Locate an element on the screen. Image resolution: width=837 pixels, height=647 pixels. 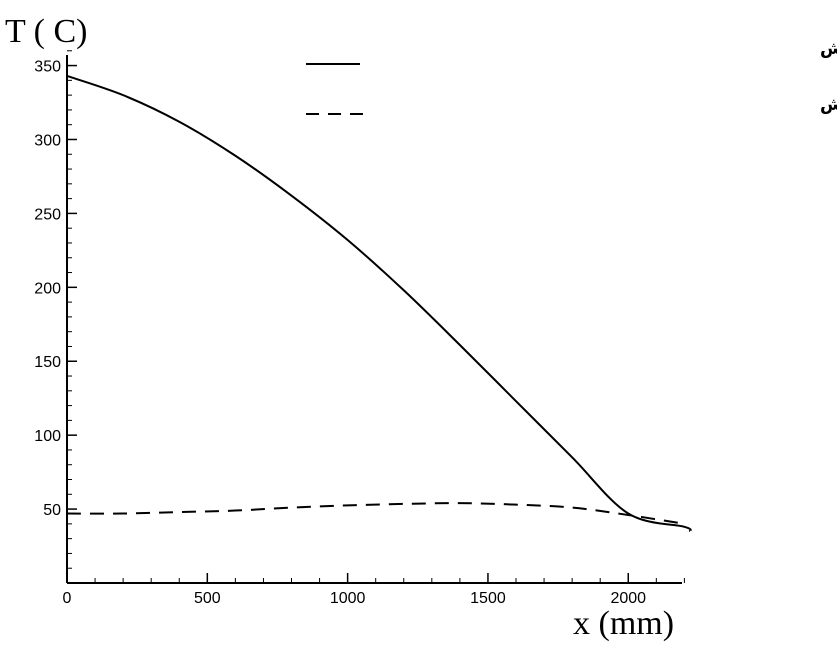
legend-label-fluctuating: توزیع درجه حرارت نوسانی هوا در طول پیش is located at coordinates (828, 105).